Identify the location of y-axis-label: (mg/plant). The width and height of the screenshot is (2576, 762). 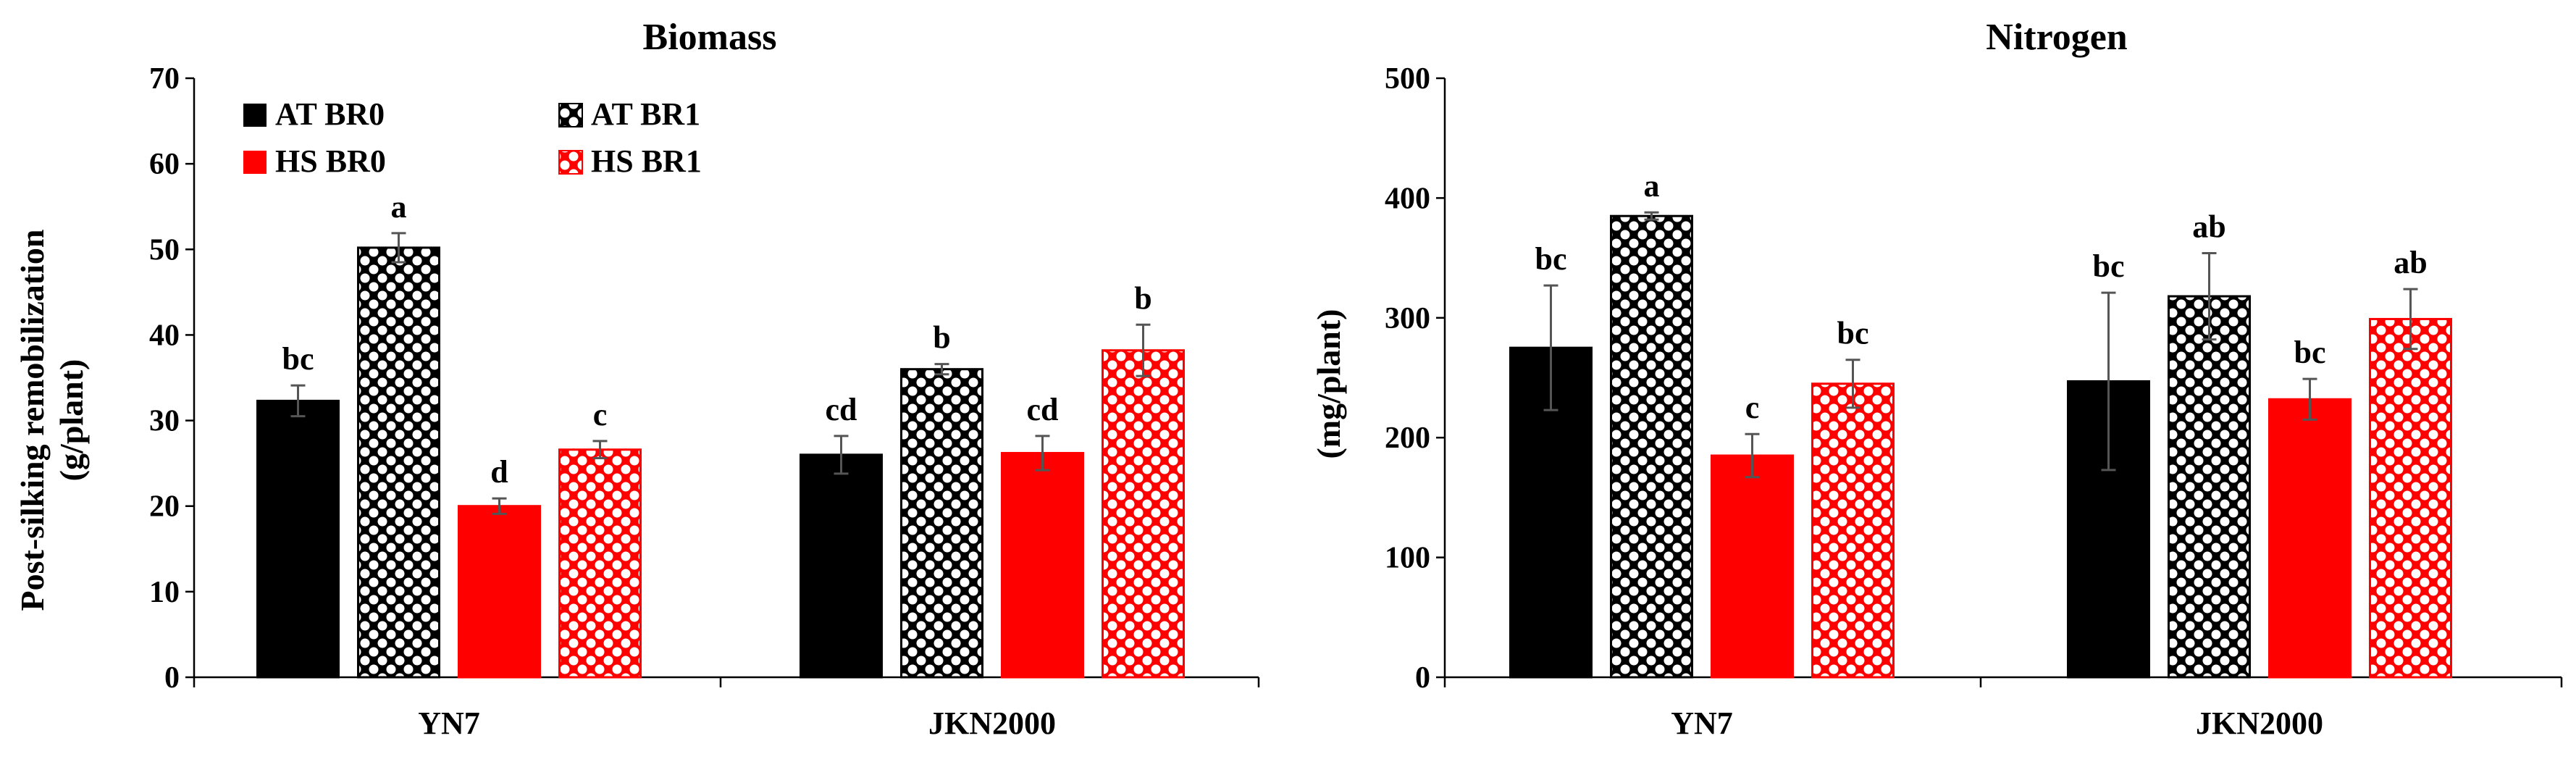
(1328, 384).